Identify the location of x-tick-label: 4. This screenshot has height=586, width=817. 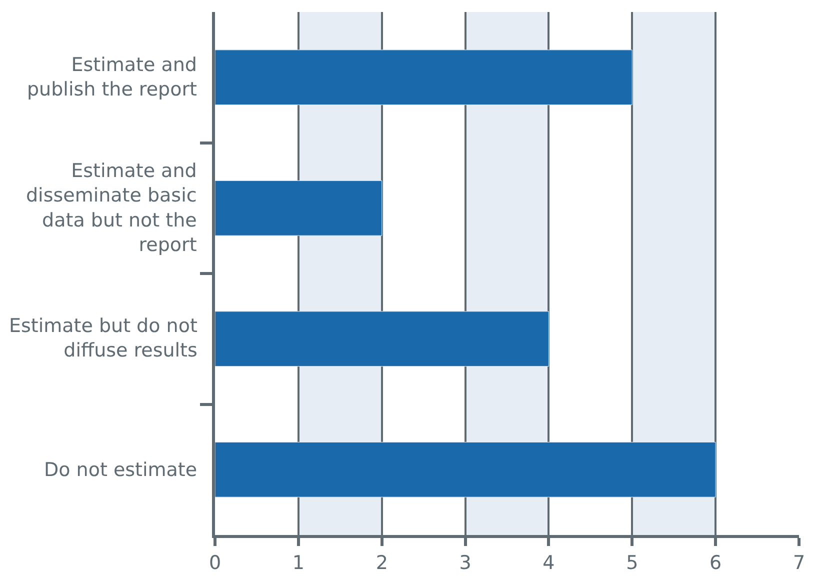
(548, 563).